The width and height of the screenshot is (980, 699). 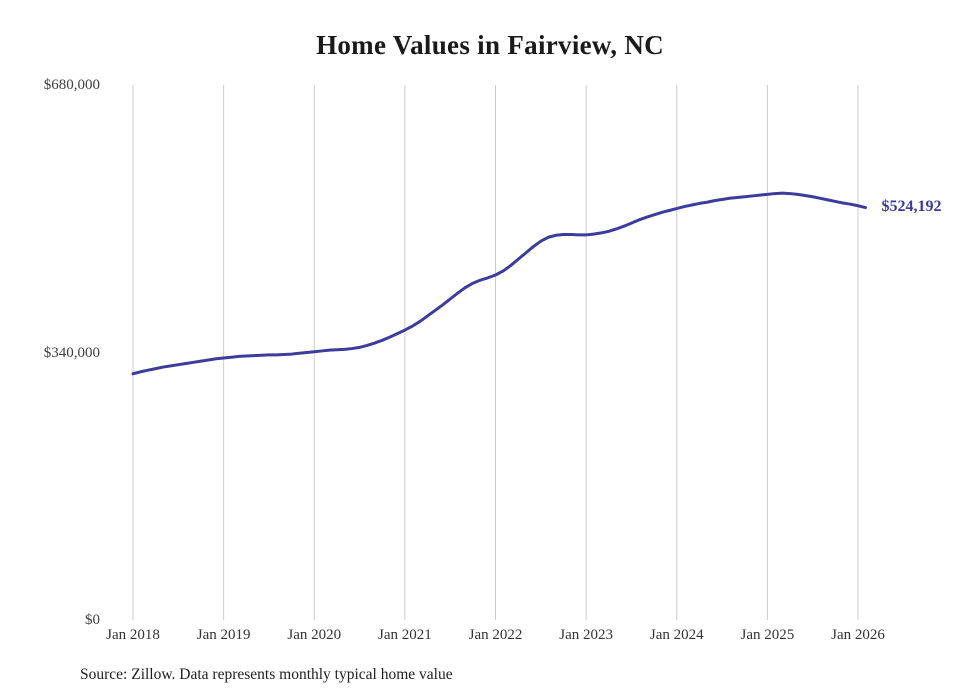 What do you see at coordinates (495, 635) in the screenshot?
I see `x-tick-jan-2022: Jan 2022` at bounding box center [495, 635].